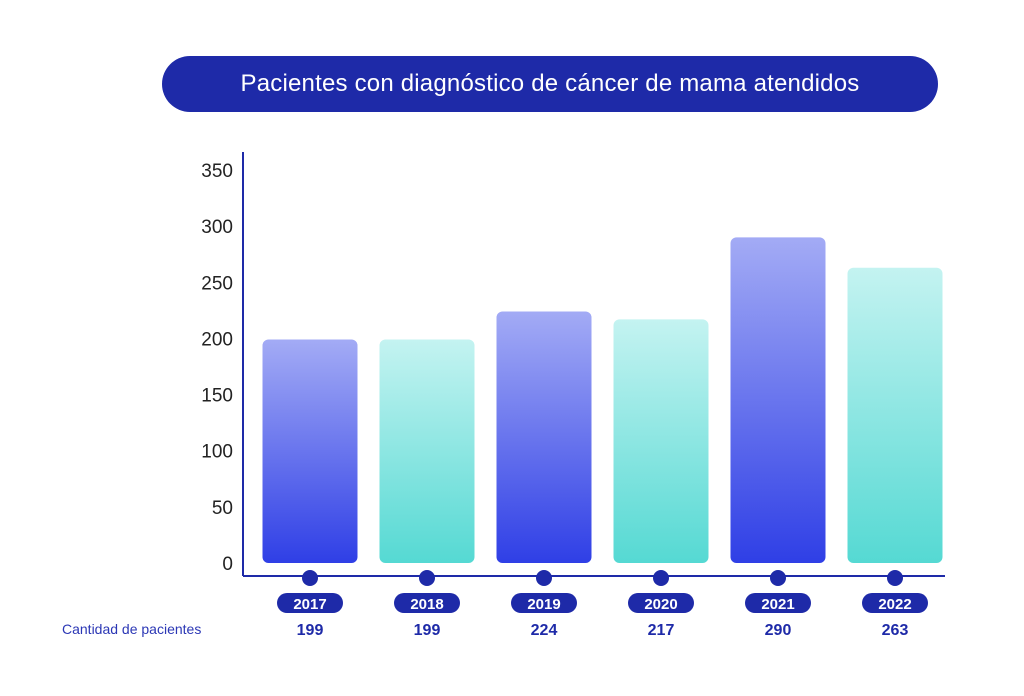 This screenshot has width=1024, height=696. I want to click on value-label-2019: 224, so click(544, 630).